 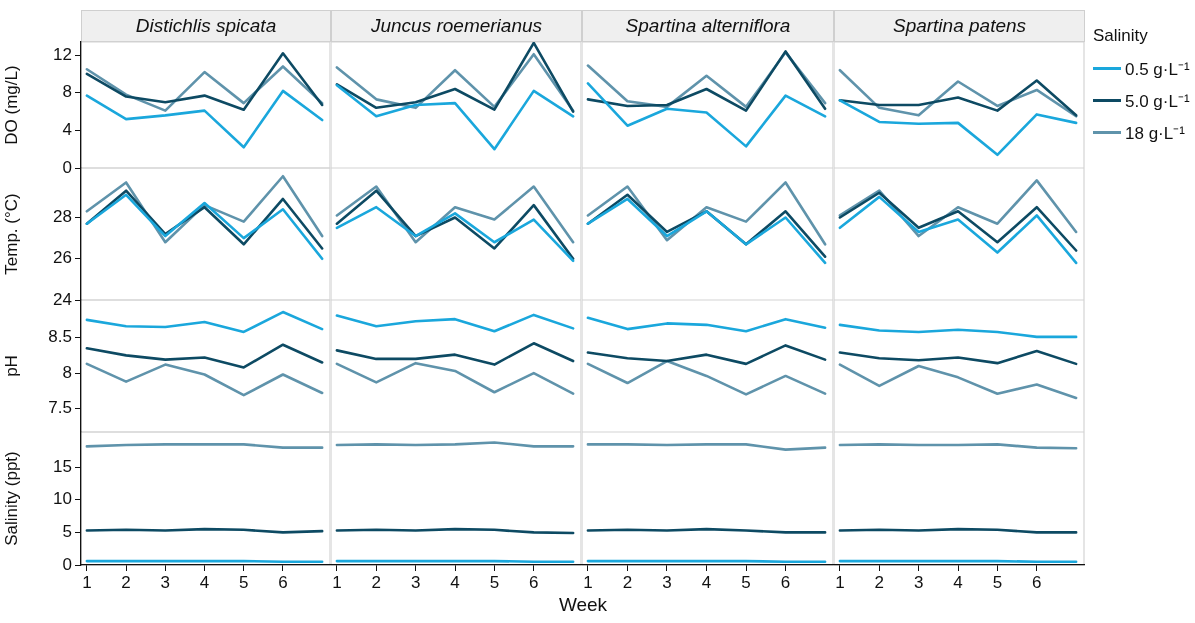 I want to click on x-axis-title: Week, so click(x=583, y=605).